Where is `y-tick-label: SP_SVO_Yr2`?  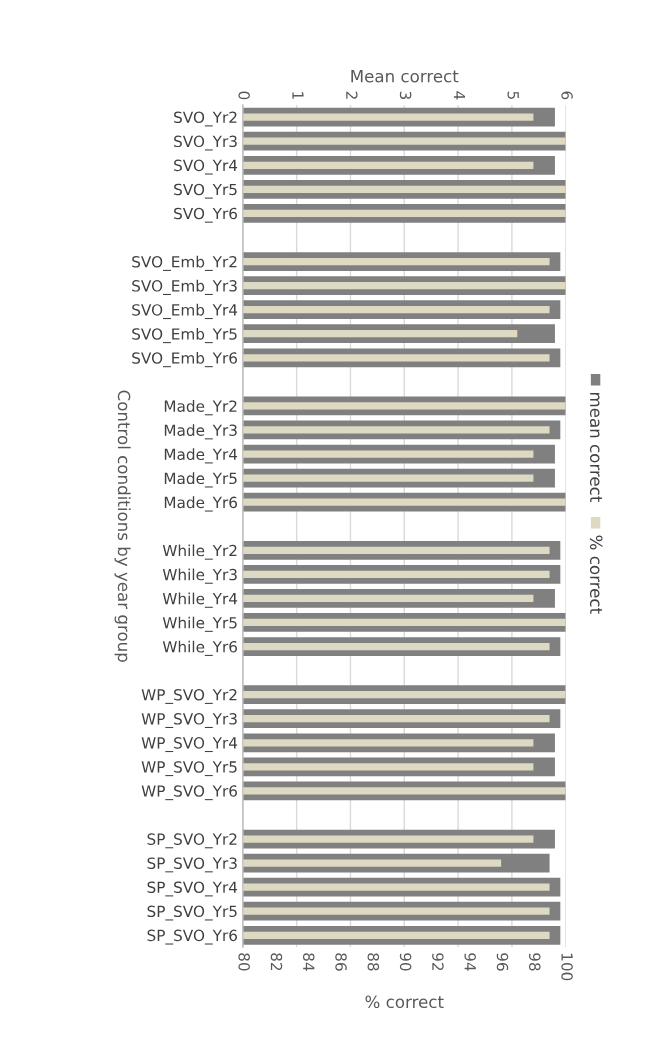 y-tick-label: SP_SVO_Yr2 is located at coordinates (192, 841).